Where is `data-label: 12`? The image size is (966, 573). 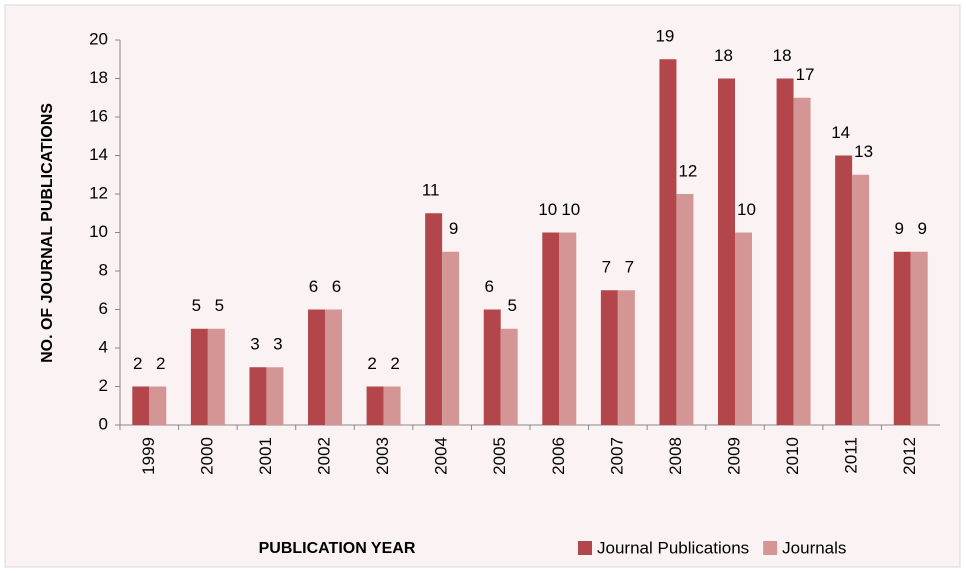
data-label: 12 is located at coordinates (687, 170).